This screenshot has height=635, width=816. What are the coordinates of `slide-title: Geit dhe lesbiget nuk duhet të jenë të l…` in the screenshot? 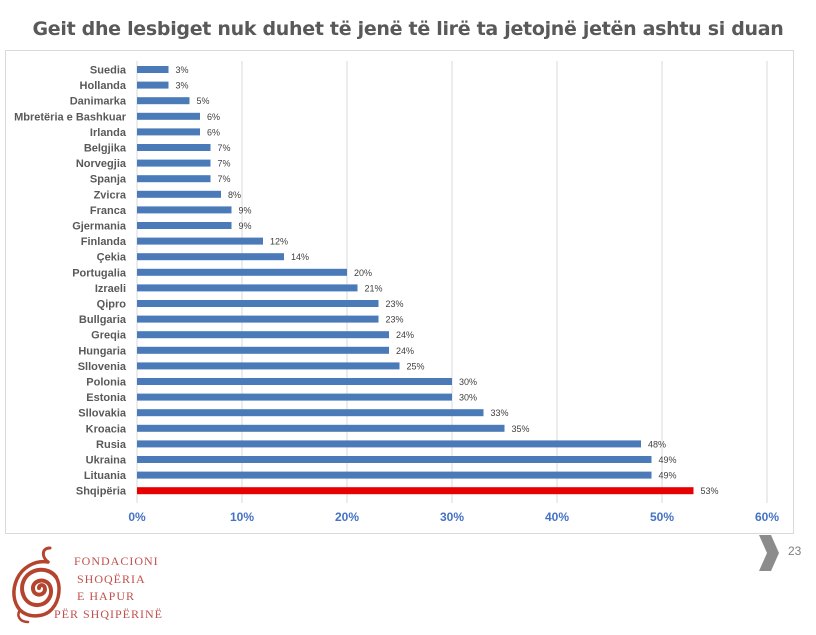 It's located at (408, 29).